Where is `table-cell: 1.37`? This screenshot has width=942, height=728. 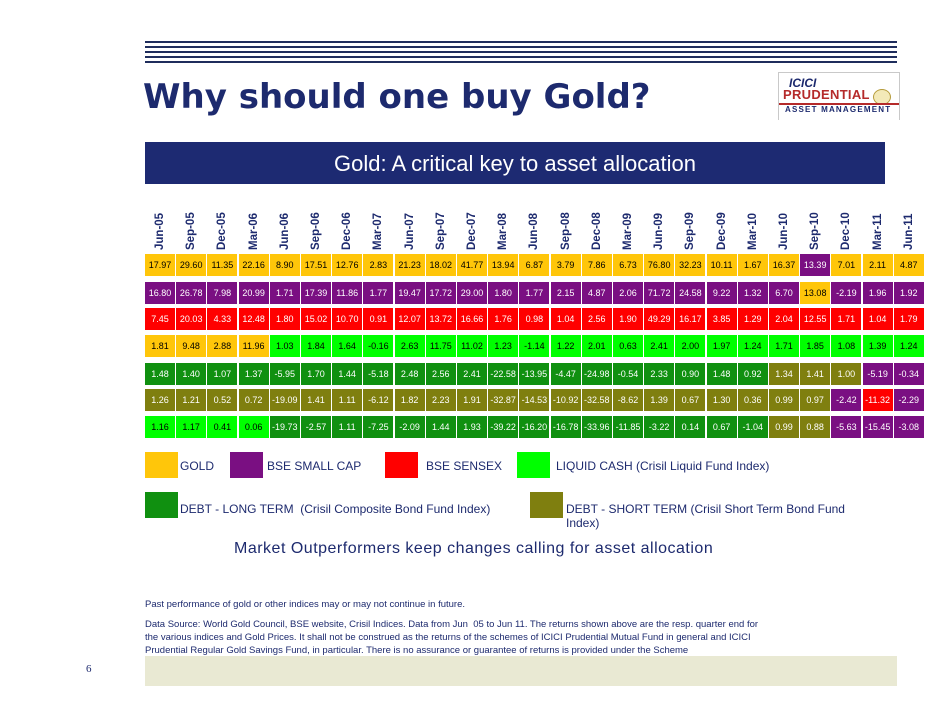 table-cell: 1.37 is located at coordinates (253, 374).